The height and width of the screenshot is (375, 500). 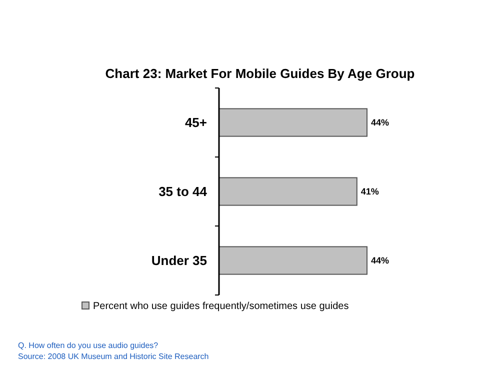 I want to click on source-note: Source: 2008 UK Museum and Historic Site Research, so click(x=113, y=356).